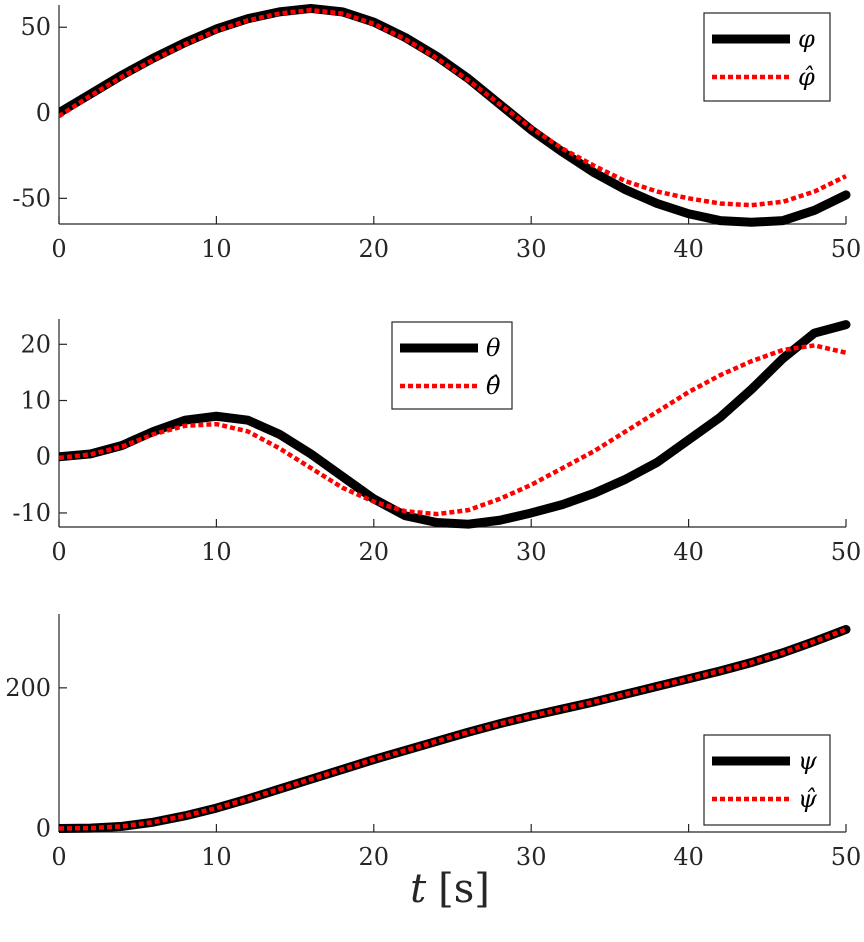 The width and height of the screenshot is (864, 942). I want to click on y-tick-label: -50, so click(31, 198).